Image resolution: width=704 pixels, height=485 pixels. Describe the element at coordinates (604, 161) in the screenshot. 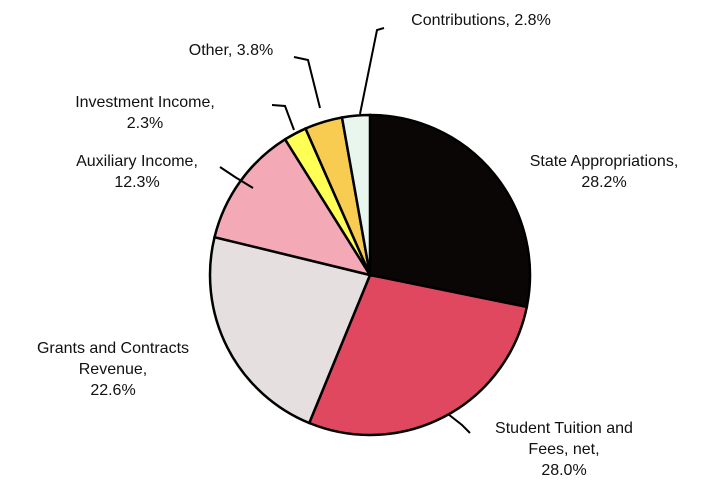

I see `slice-label-line: State Appropriations,` at that location.